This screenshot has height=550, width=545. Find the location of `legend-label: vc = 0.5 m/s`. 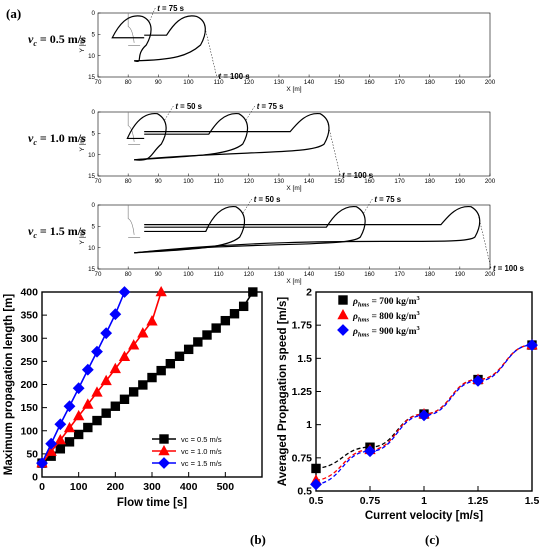

legend-label: vc = 0.5 m/s is located at coordinates (201, 439).